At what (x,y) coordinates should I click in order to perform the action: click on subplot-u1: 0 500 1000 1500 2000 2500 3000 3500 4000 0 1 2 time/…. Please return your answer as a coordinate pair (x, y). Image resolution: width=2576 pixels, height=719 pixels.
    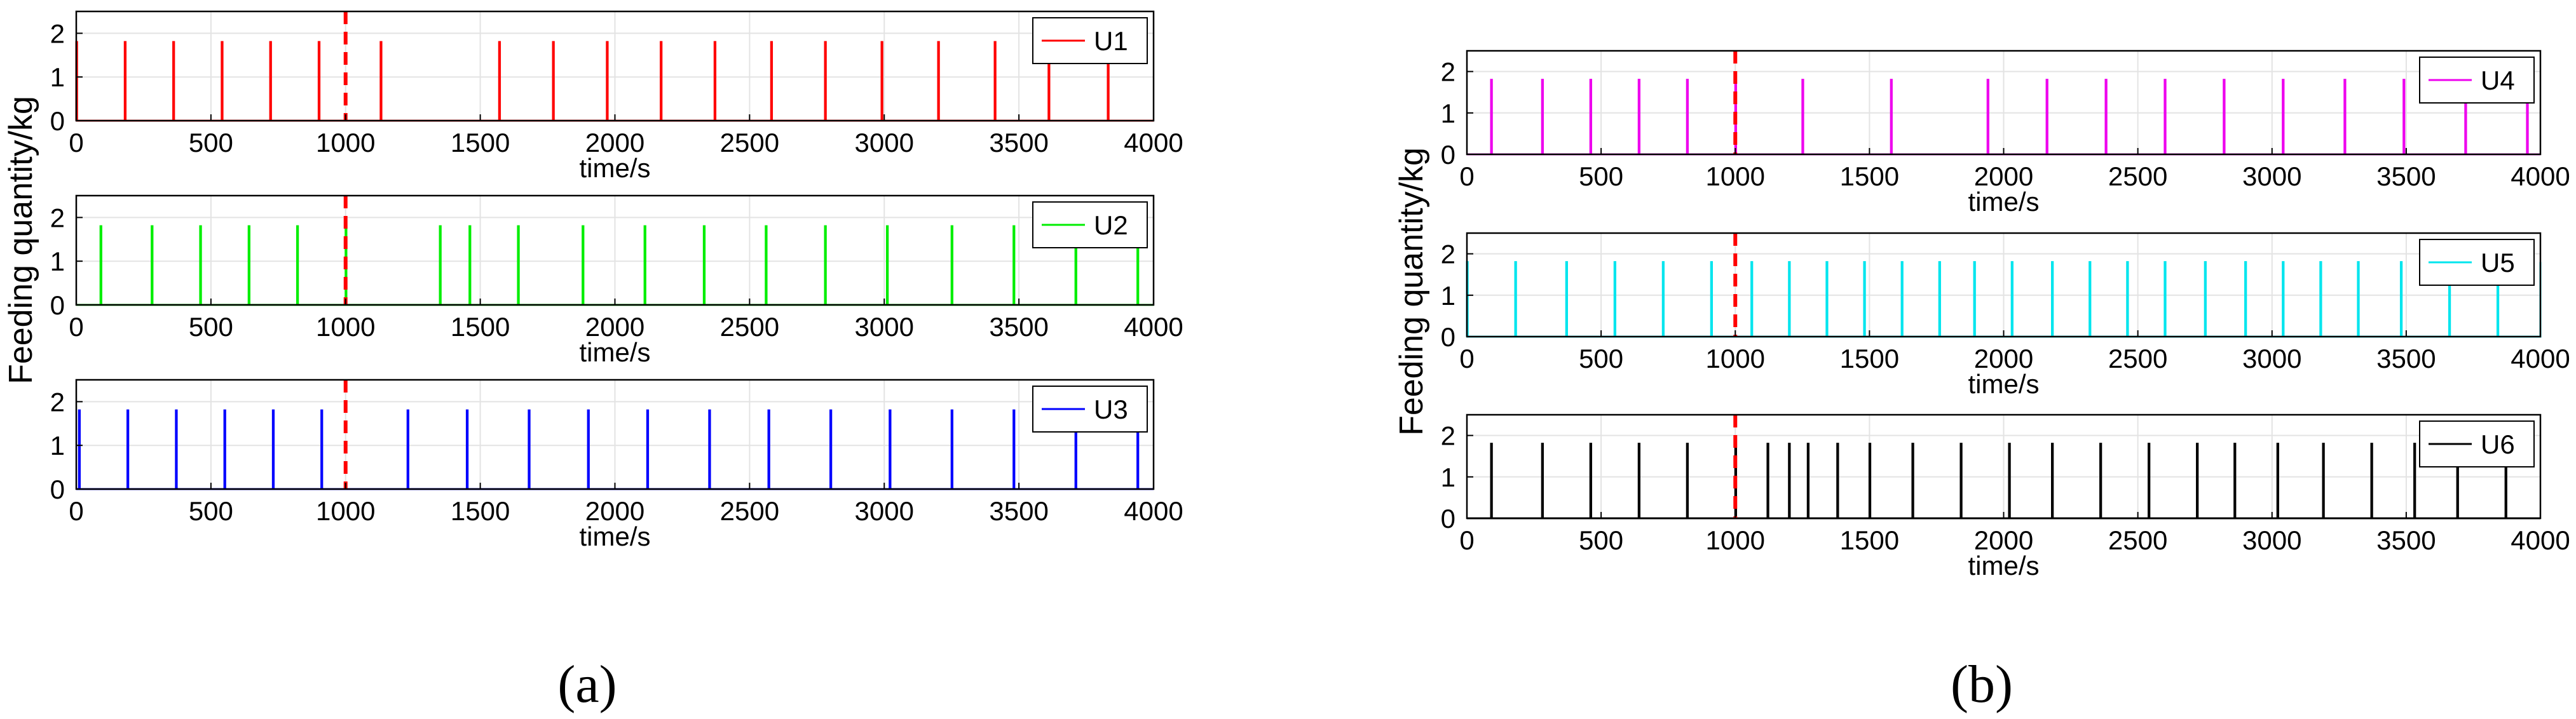
    Looking at the image, I should click on (616, 96).